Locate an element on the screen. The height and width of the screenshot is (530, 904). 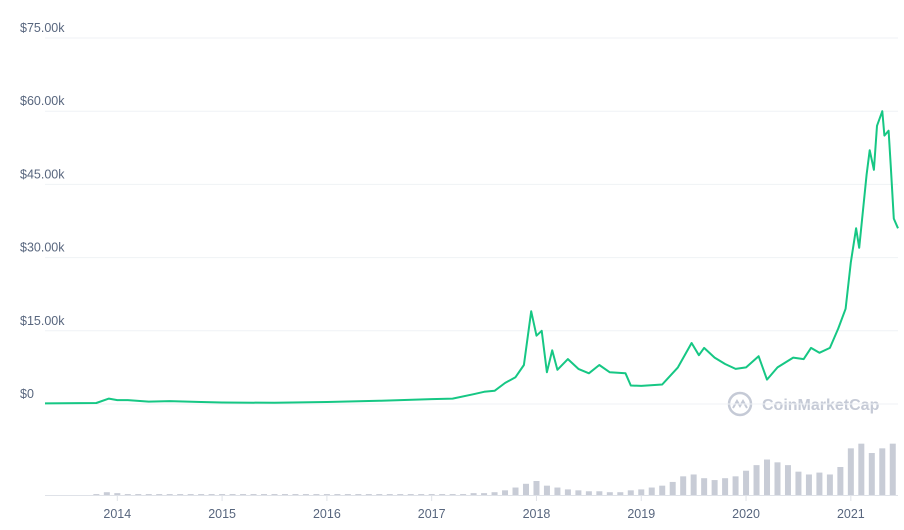
y-tick-label: $0 is located at coordinates (27, 394).